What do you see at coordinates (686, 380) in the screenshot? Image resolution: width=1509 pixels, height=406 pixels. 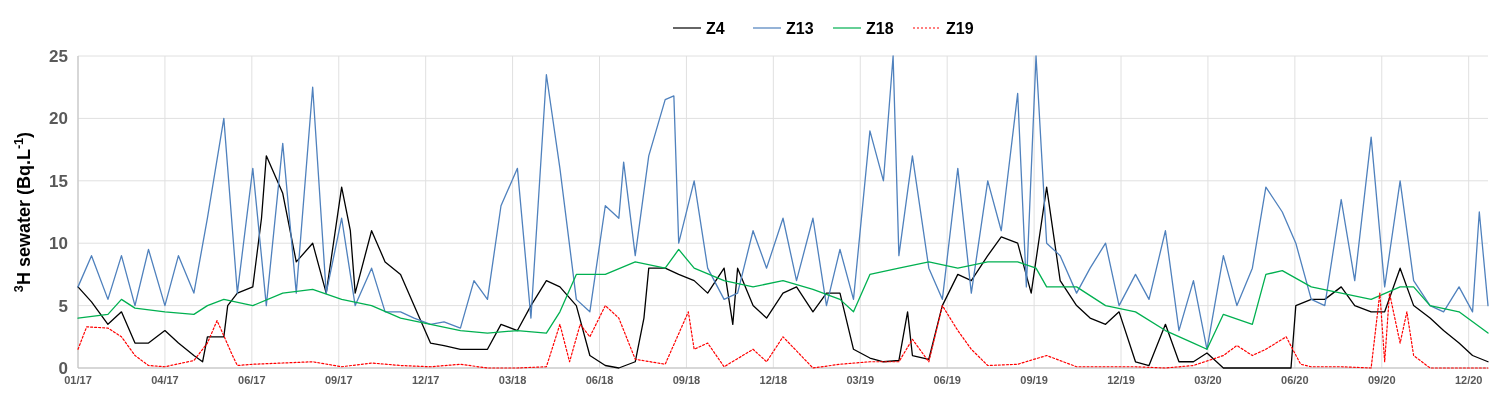 I see `x-tick-label: 09/18` at bounding box center [686, 380].